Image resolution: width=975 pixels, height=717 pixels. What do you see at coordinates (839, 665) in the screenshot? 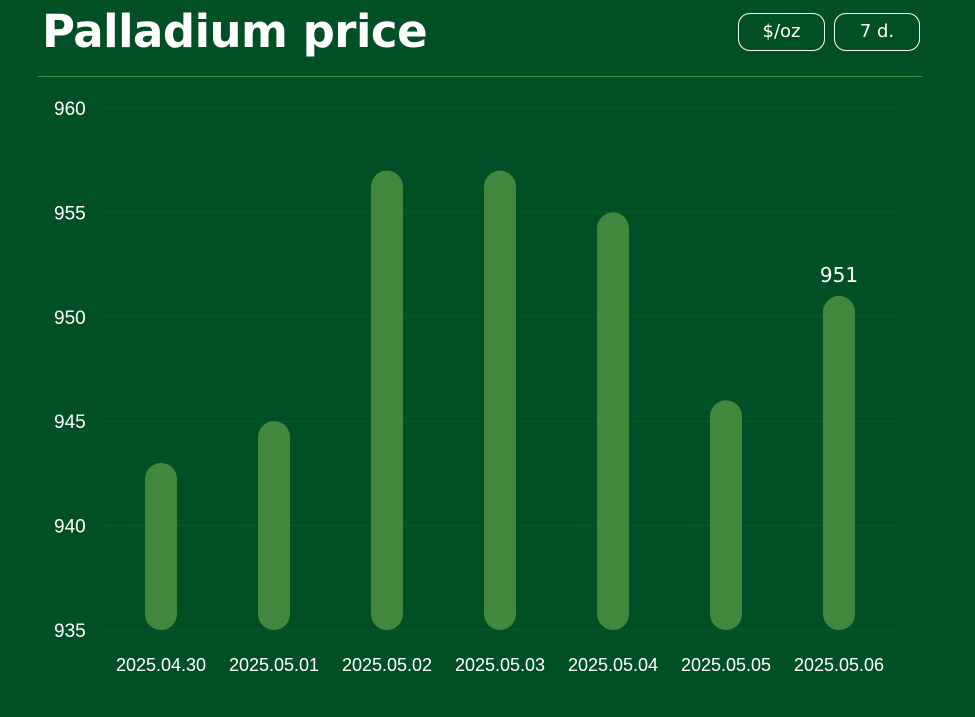
I see `x-tick-label: 2025.05.06` at bounding box center [839, 665].